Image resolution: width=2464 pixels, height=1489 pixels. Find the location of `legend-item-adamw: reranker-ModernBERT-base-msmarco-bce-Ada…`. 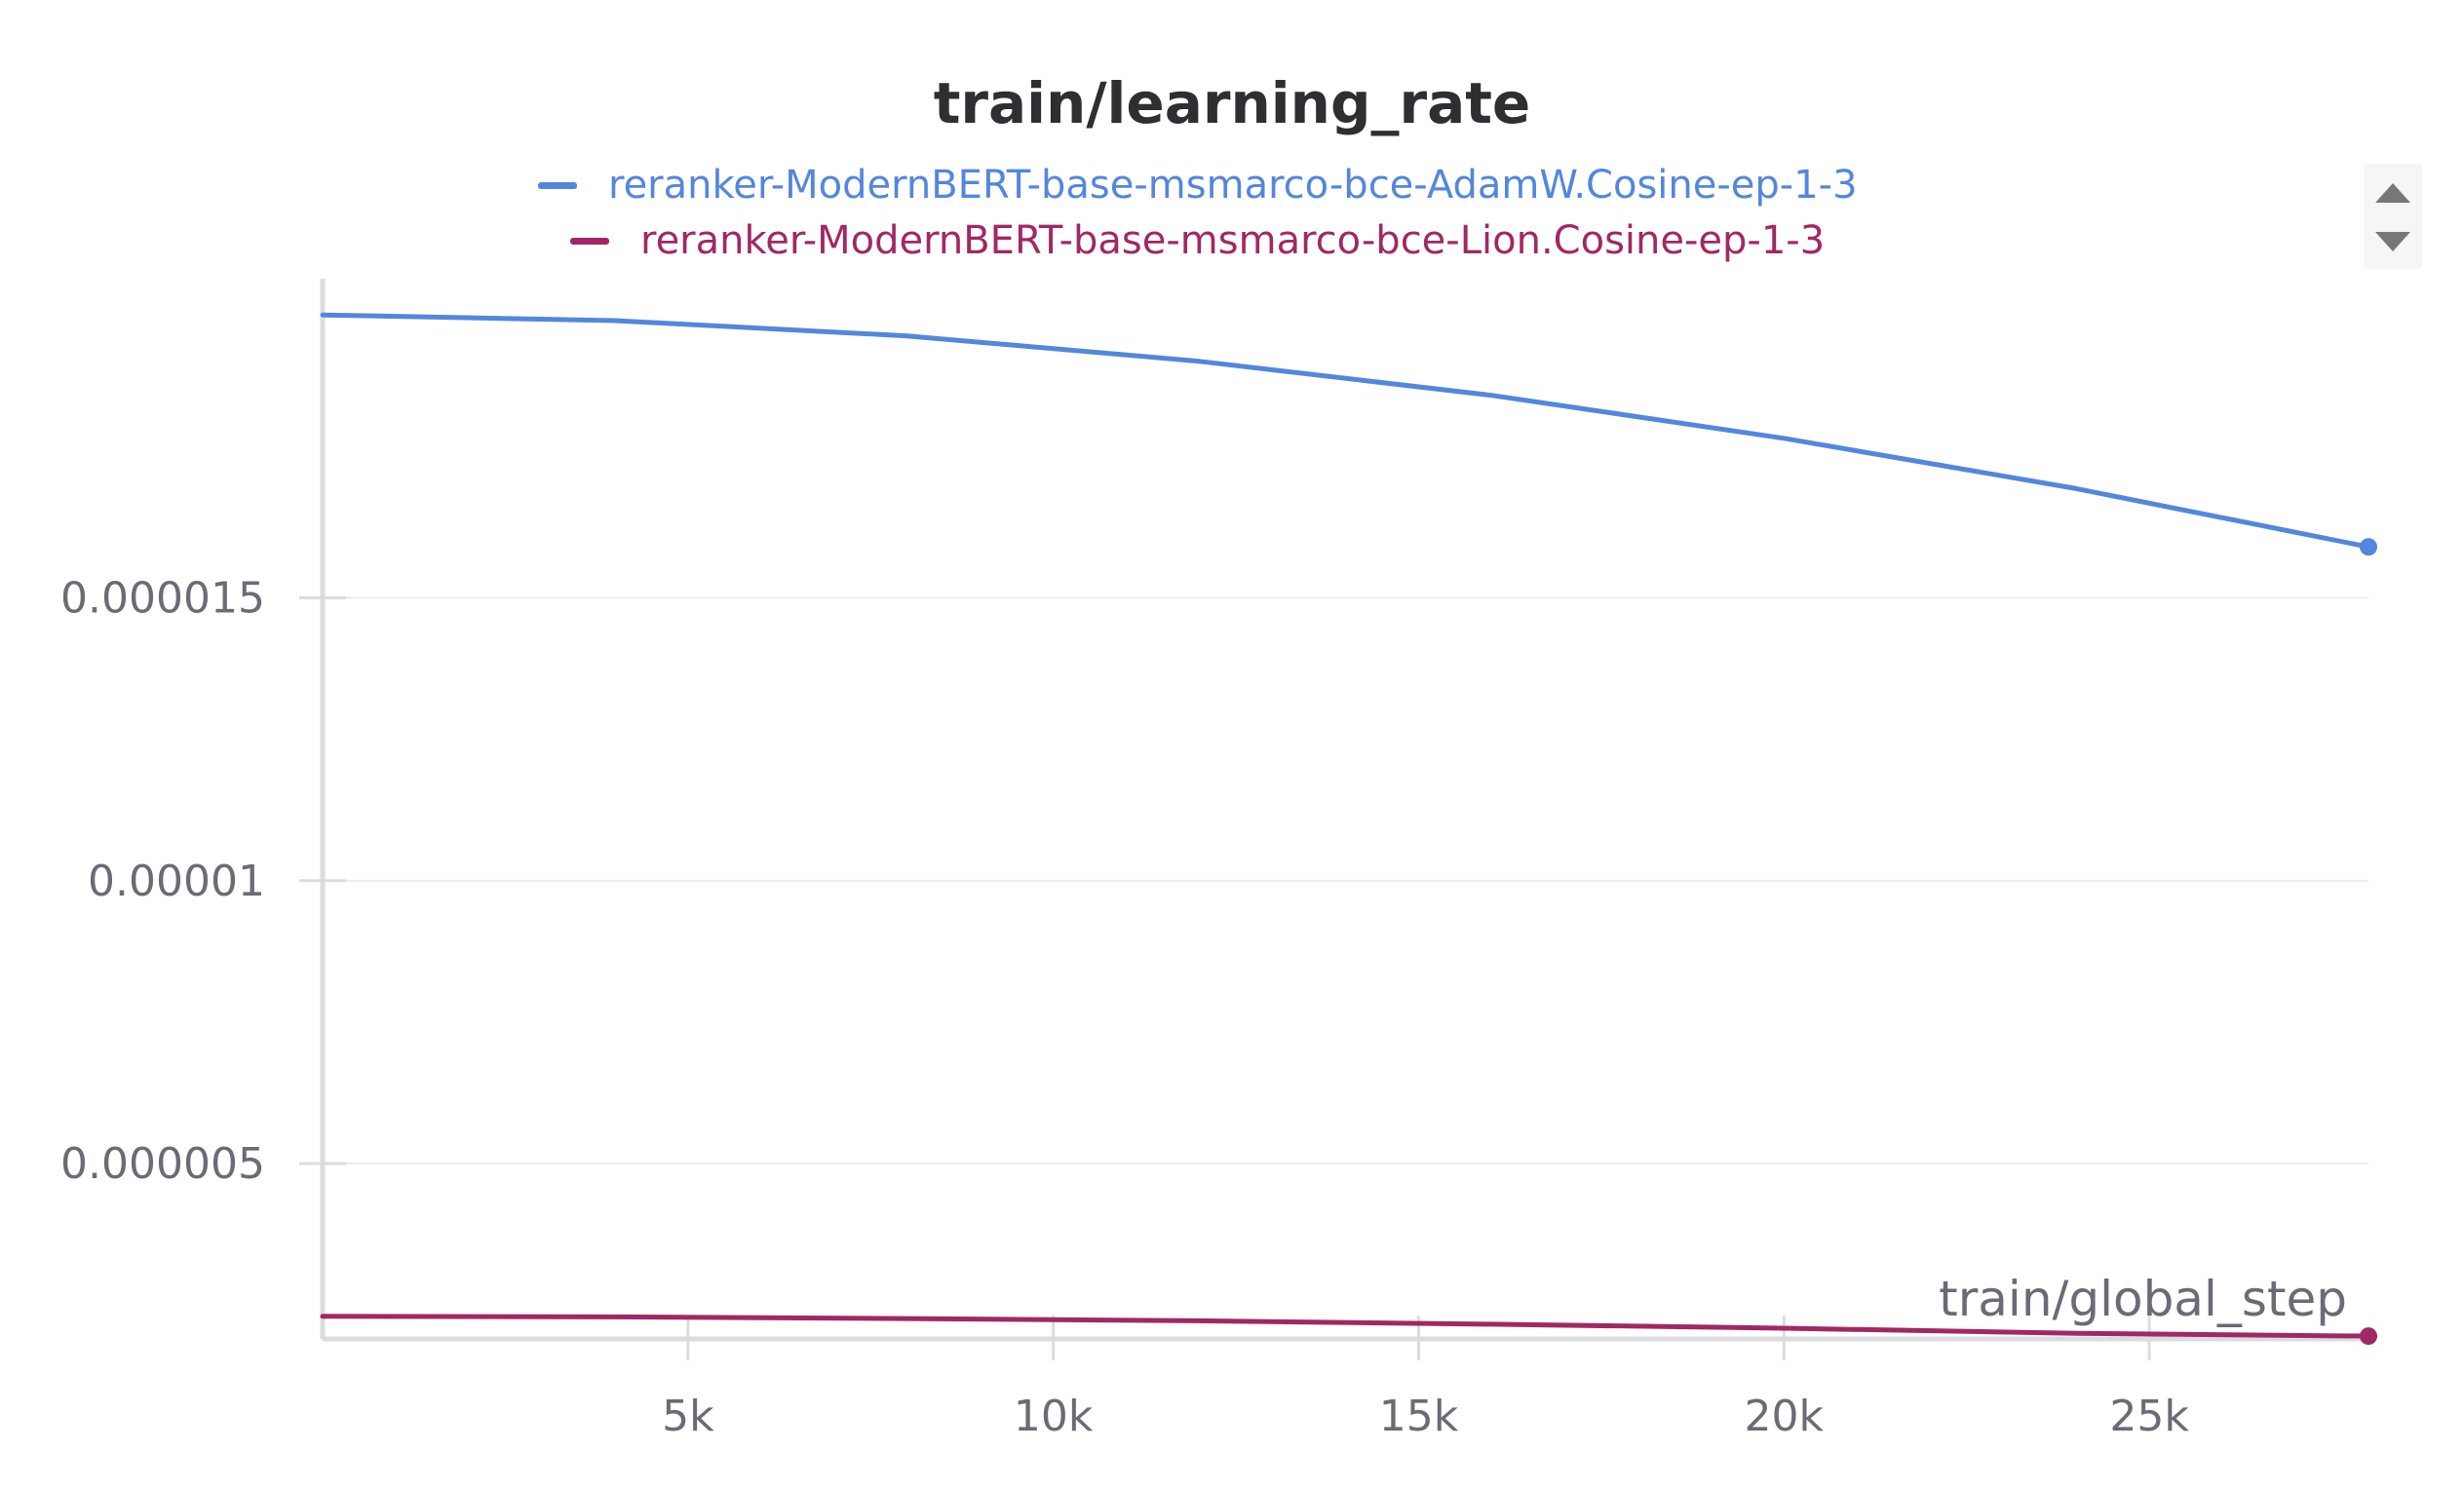

legend-item-adamw: reranker-ModernBERT-base-msmarco-bce-Ada… is located at coordinates (1198, 186).